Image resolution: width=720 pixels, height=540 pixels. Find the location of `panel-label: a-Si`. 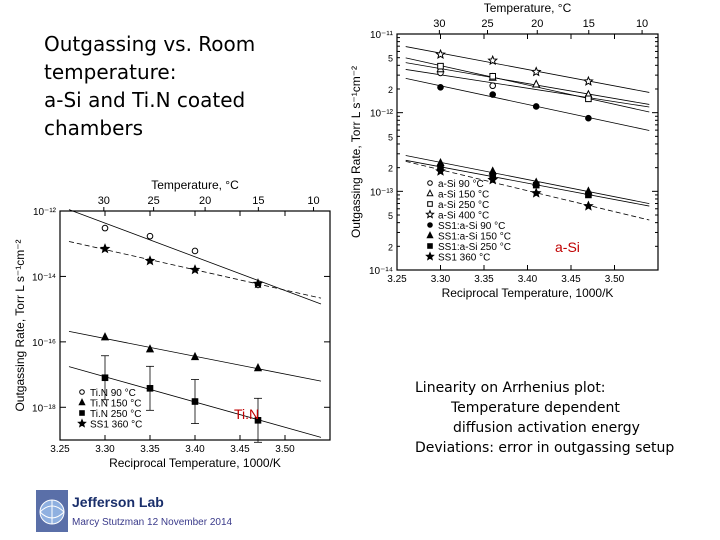

panel-label: a-Si is located at coordinates (567, 247).